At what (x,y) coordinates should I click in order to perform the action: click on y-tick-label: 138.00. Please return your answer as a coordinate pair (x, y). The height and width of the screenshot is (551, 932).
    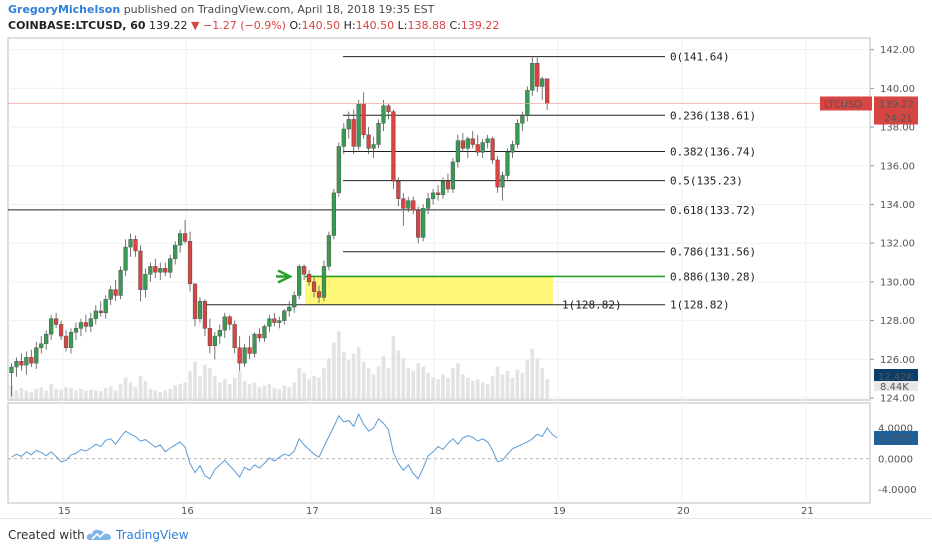
    Looking at the image, I should click on (897, 128).